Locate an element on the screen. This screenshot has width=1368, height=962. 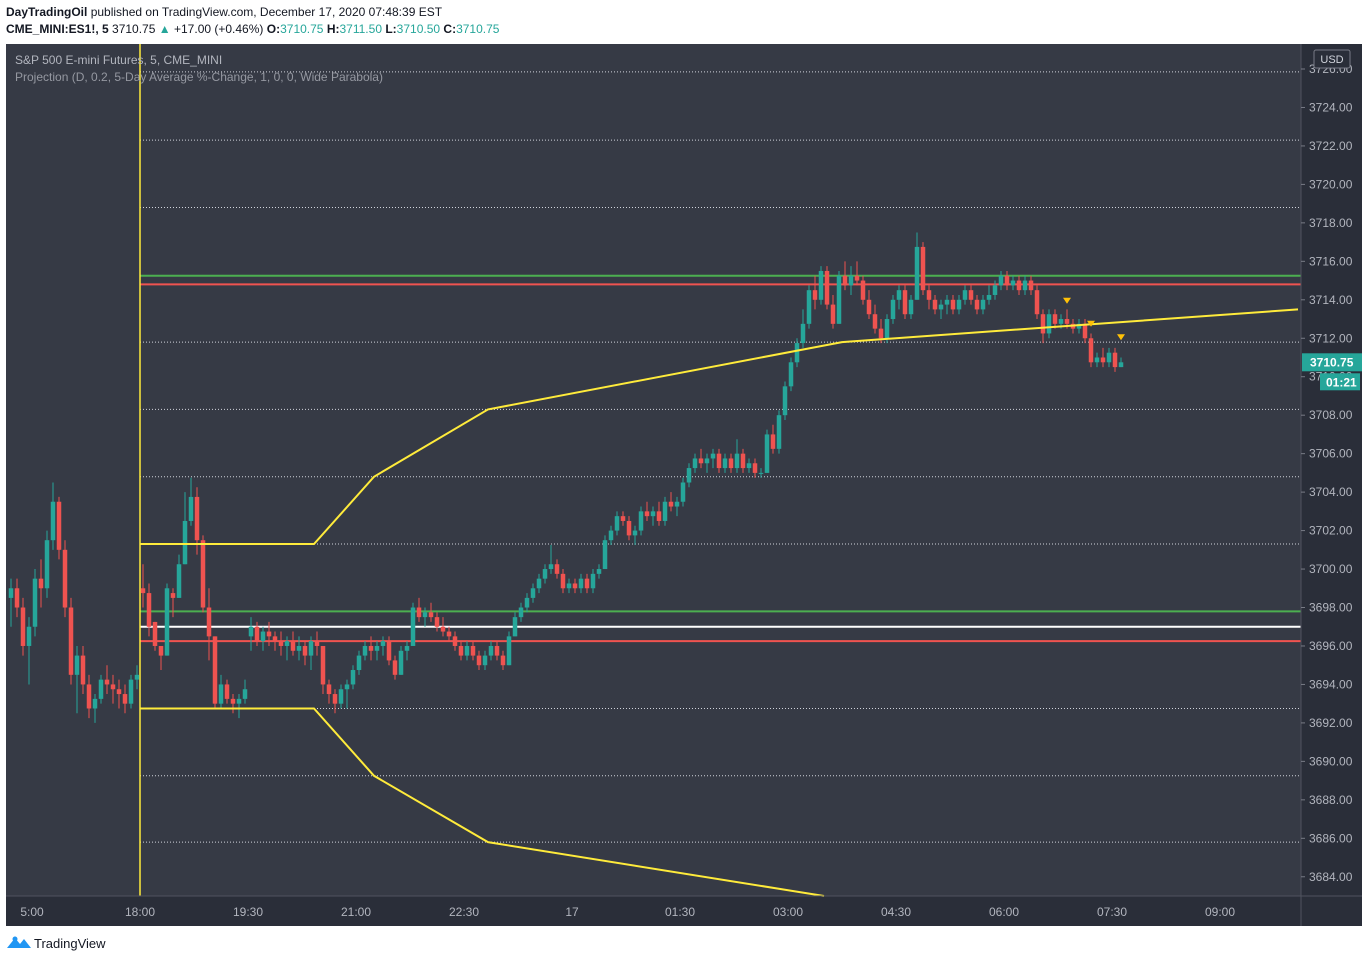
price-tick-label: 3724.00 is located at coordinates (1331, 107).